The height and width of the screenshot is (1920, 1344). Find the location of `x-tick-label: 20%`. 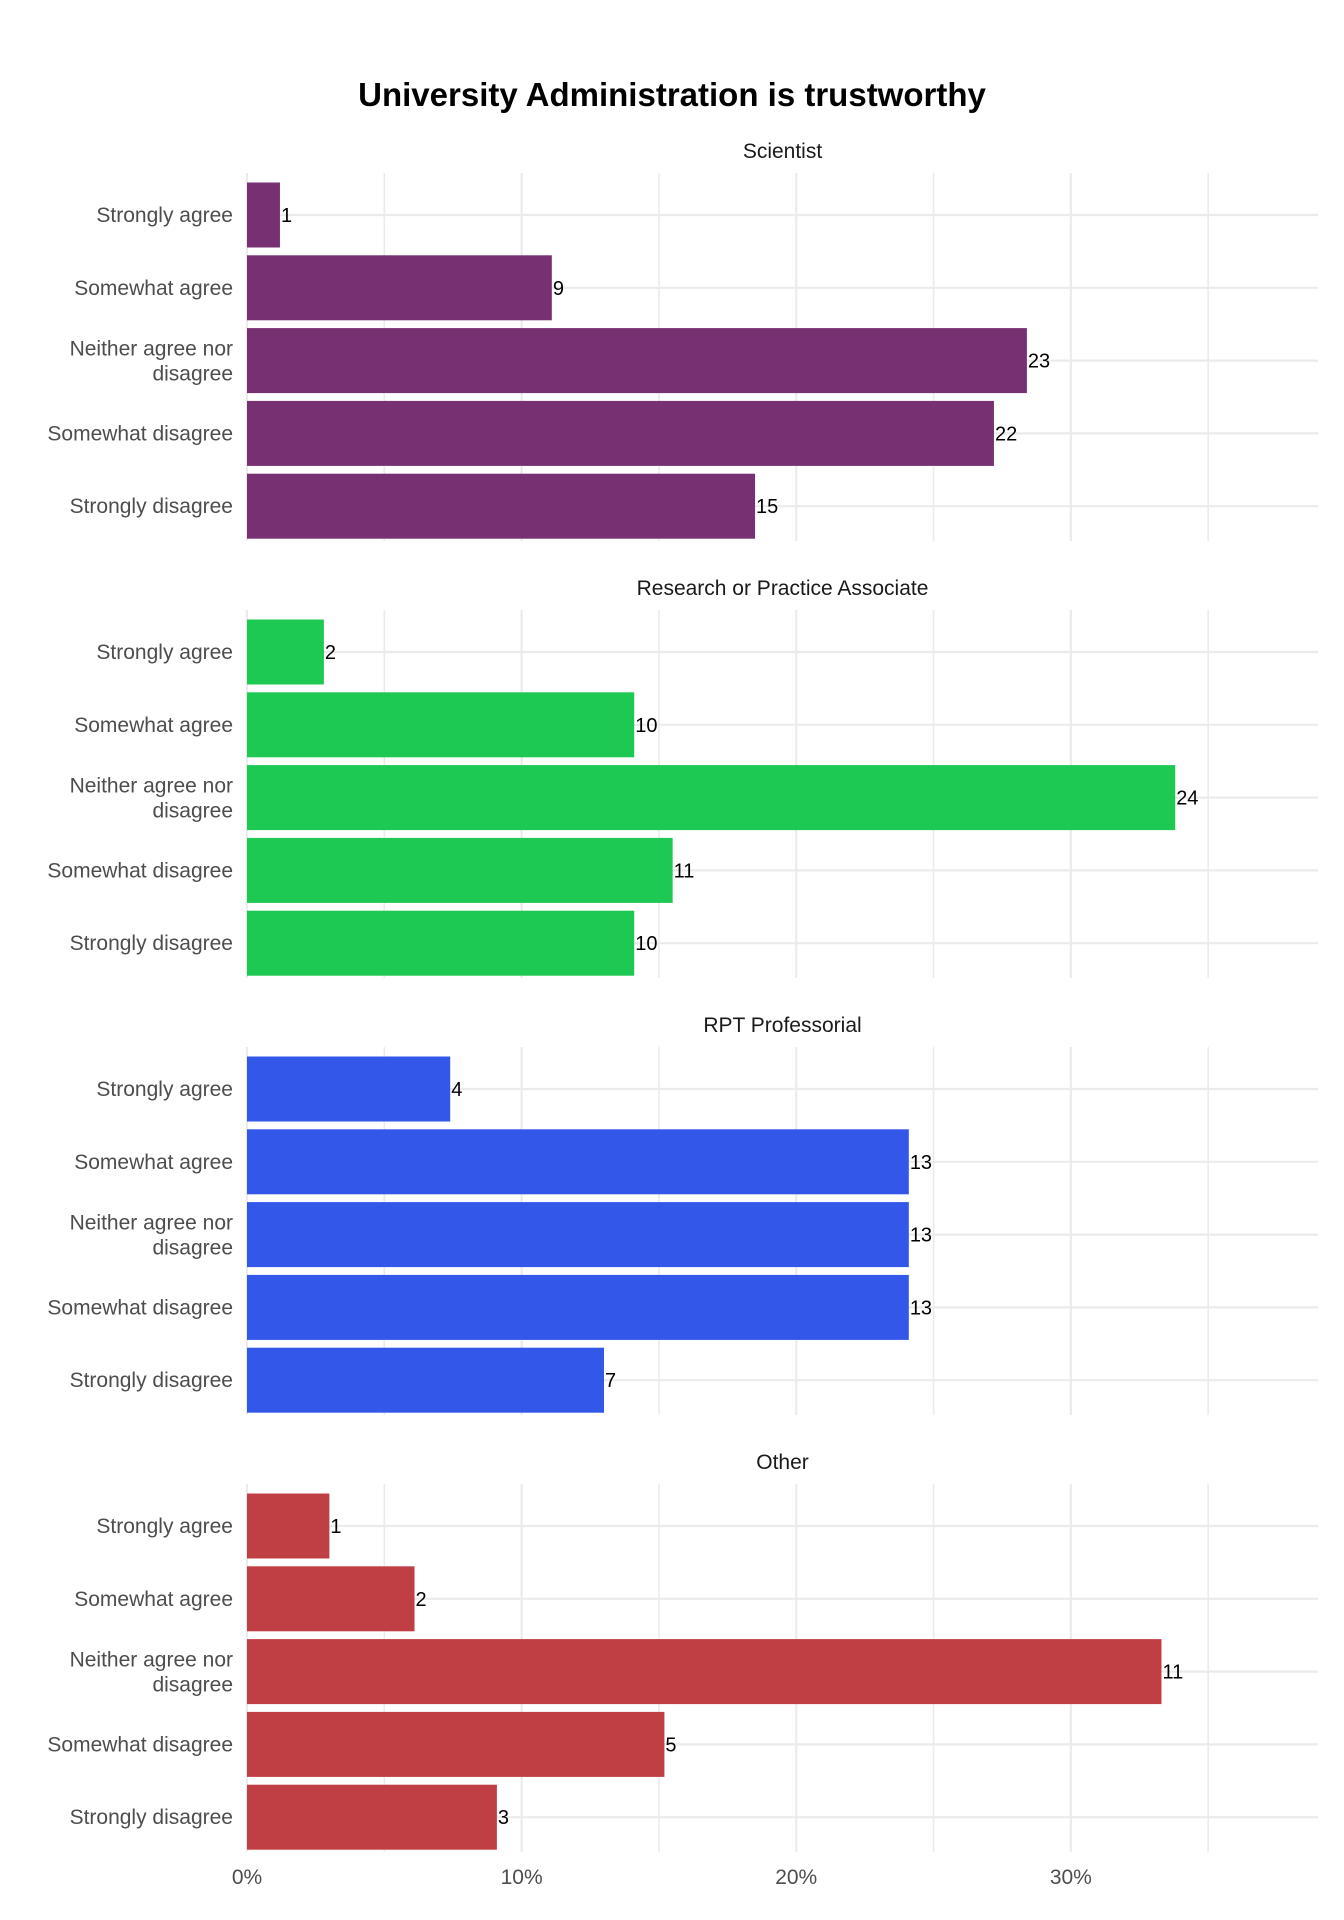

x-tick-label: 20% is located at coordinates (796, 1877).